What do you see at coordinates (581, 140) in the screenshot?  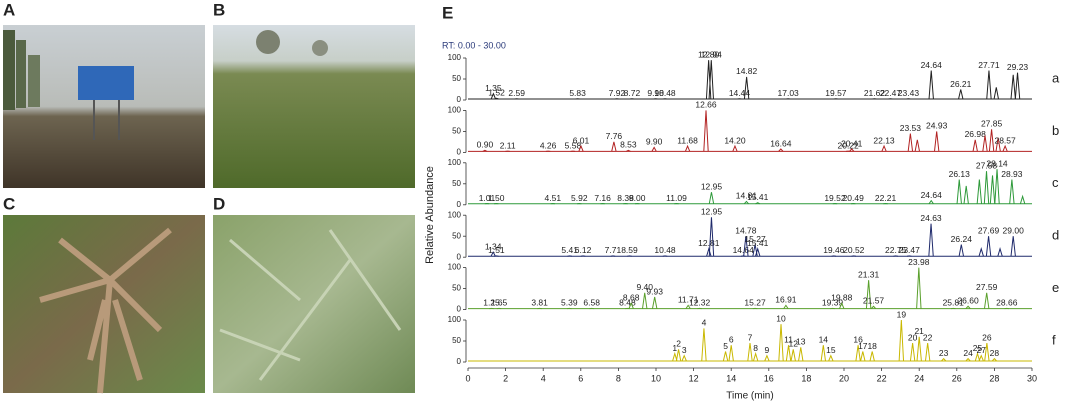 I see `peak-label: 6.01` at bounding box center [581, 140].